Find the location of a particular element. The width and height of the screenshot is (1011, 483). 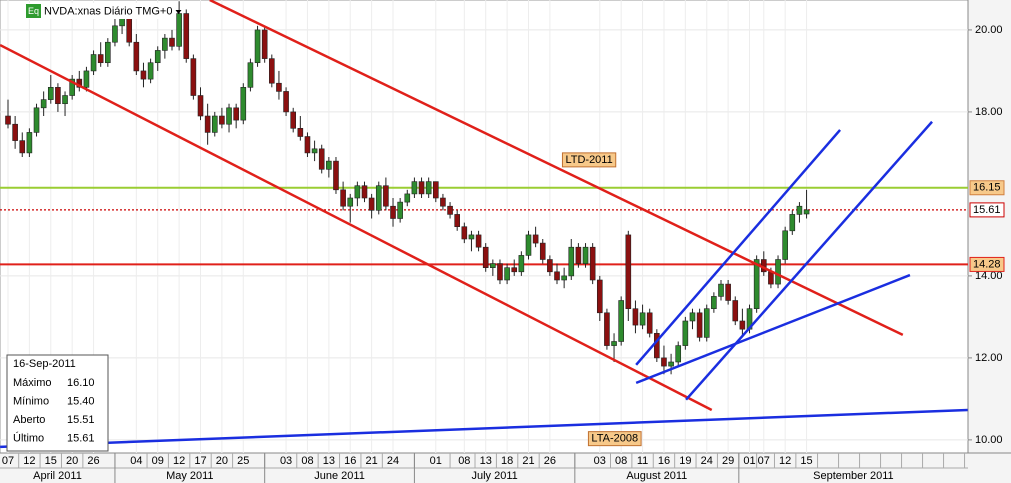

x-tick-label: 20 is located at coordinates (222, 461).